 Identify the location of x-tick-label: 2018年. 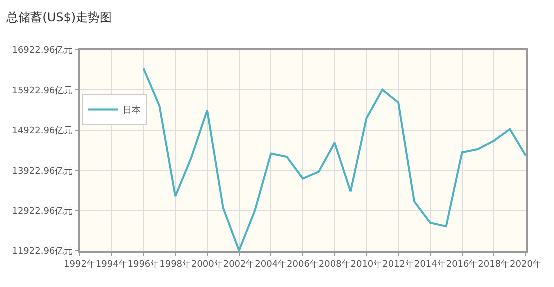
(494, 264).